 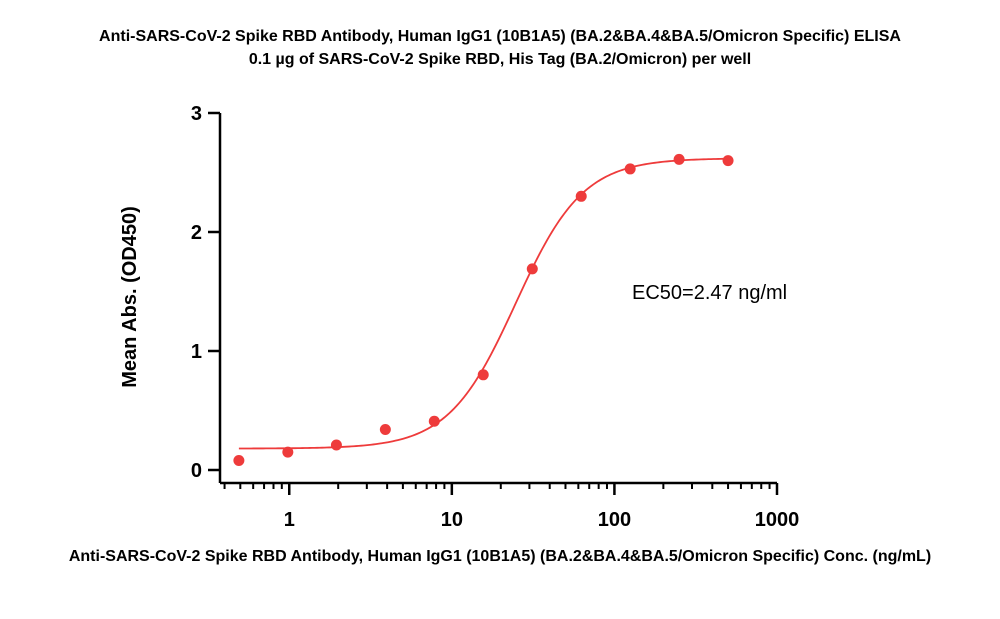 What do you see at coordinates (196, 471) in the screenshot?
I see `y-tick-label: 0` at bounding box center [196, 471].